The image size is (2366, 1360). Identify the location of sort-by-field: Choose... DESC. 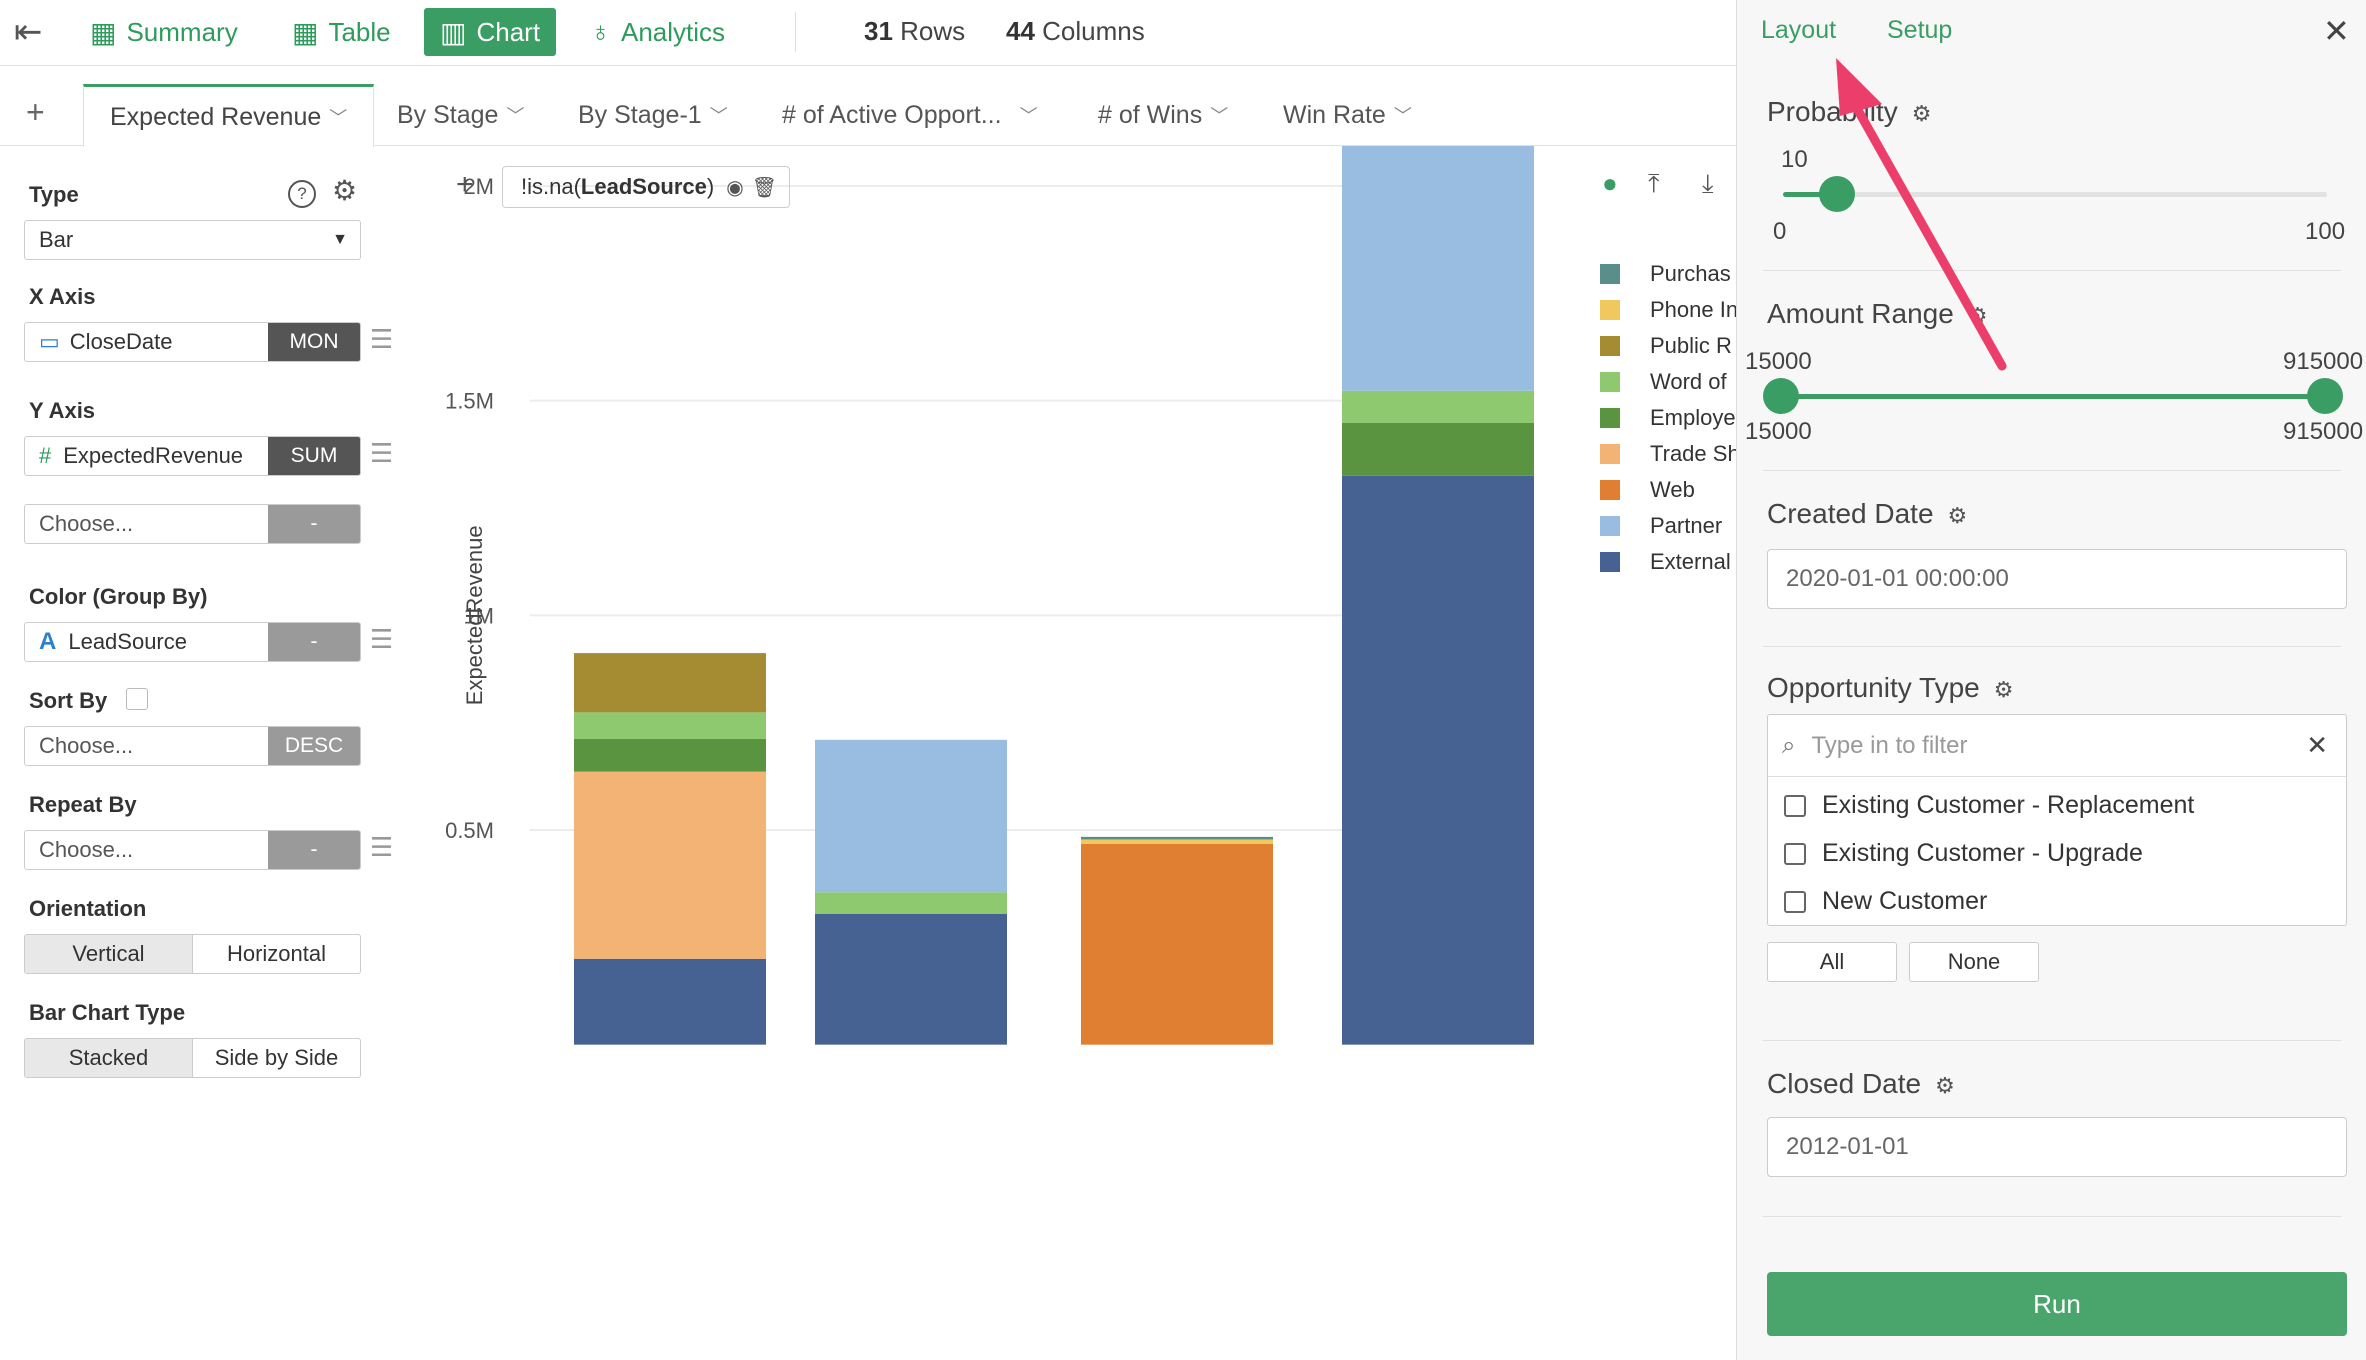
(192, 746).